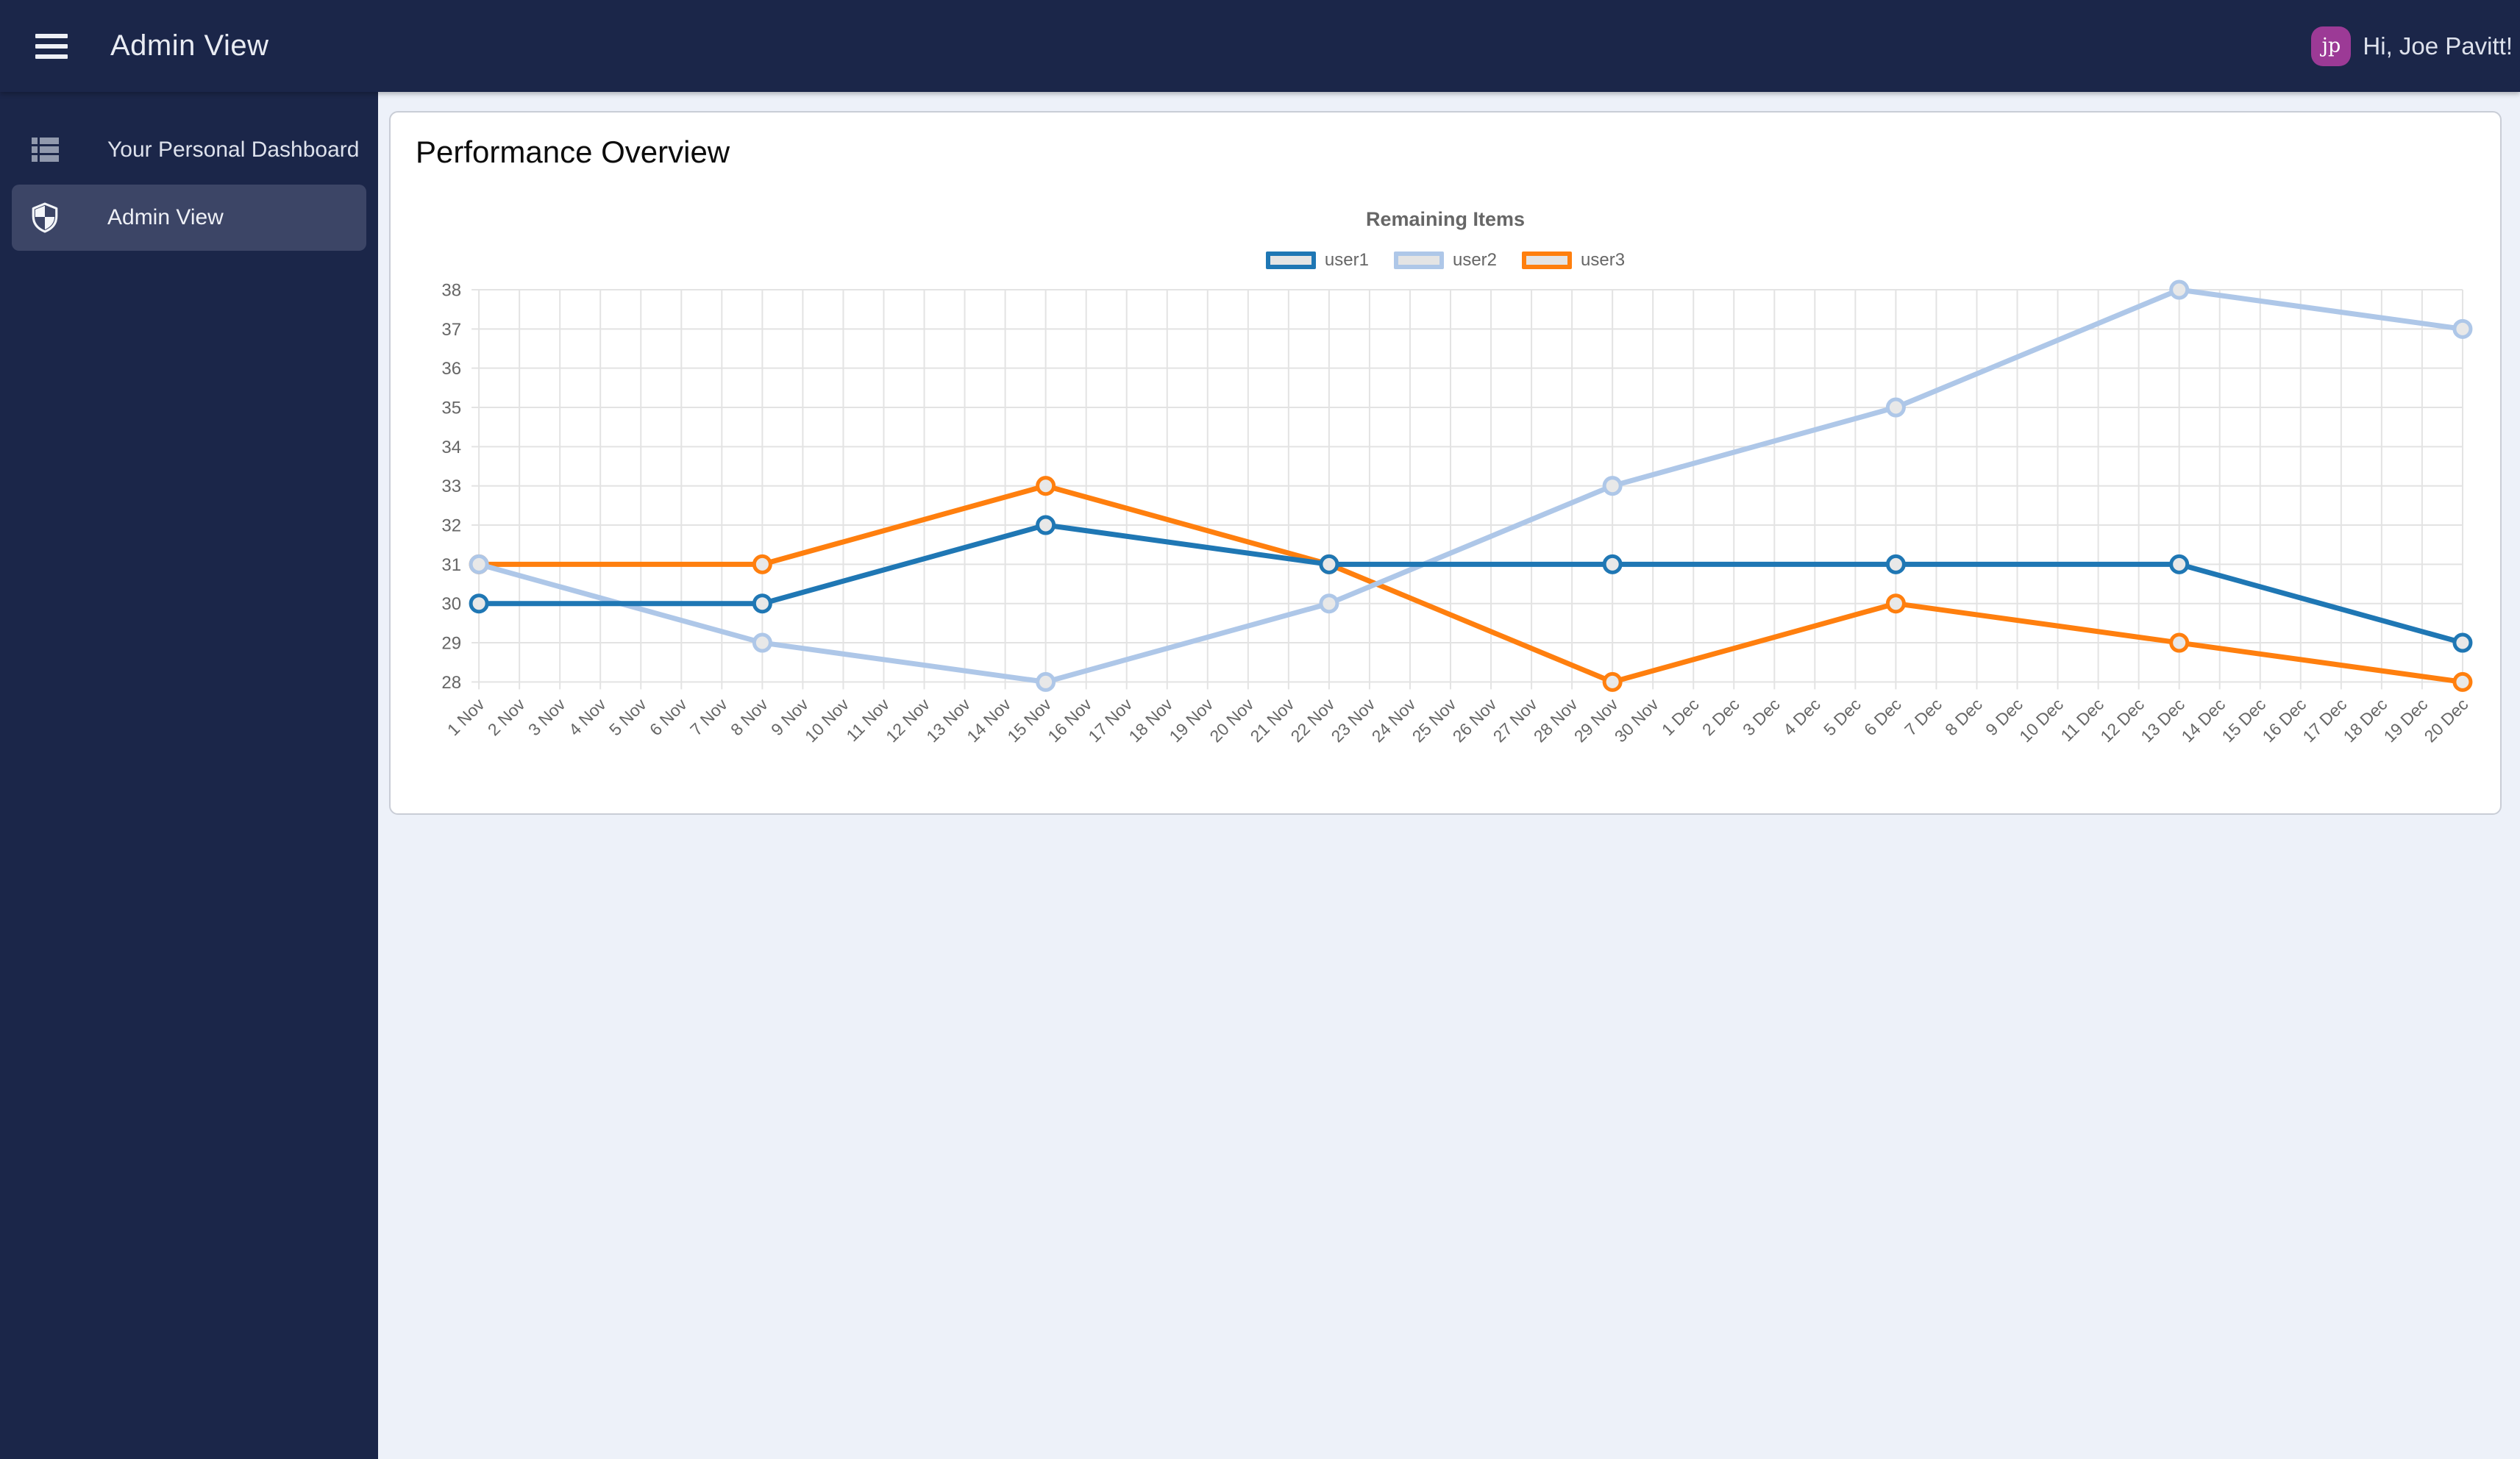  I want to click on svg-text: 6 Dec, so click(1883, 717).